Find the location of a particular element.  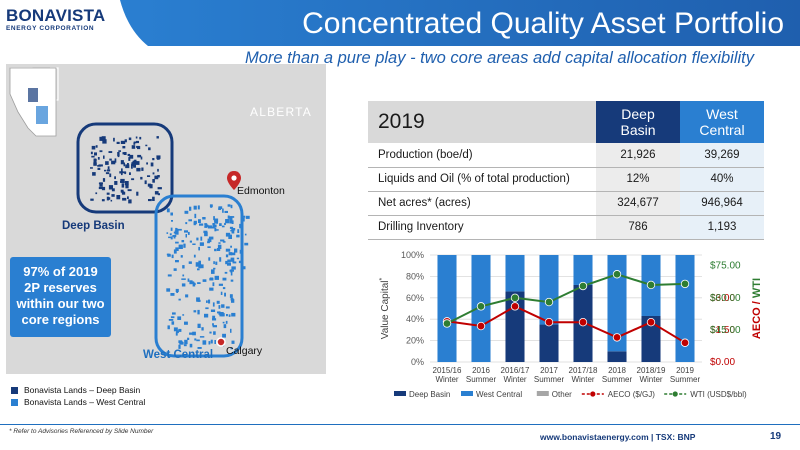

cell-deep-basin: 786 is located at coordinates (638, 227).